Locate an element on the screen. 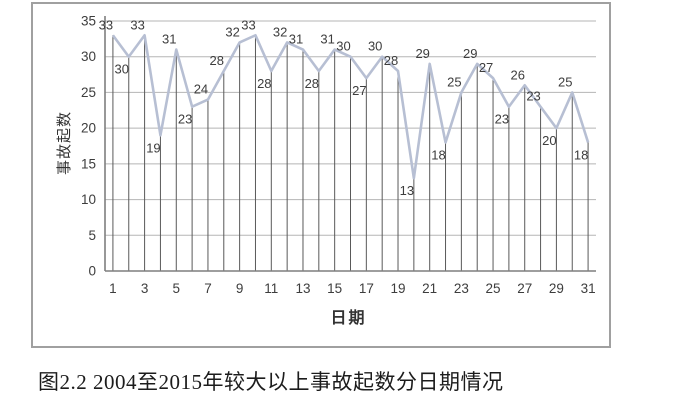 The image size is (690, 411). svg-text: 10 is located at coordinates (88, 199).